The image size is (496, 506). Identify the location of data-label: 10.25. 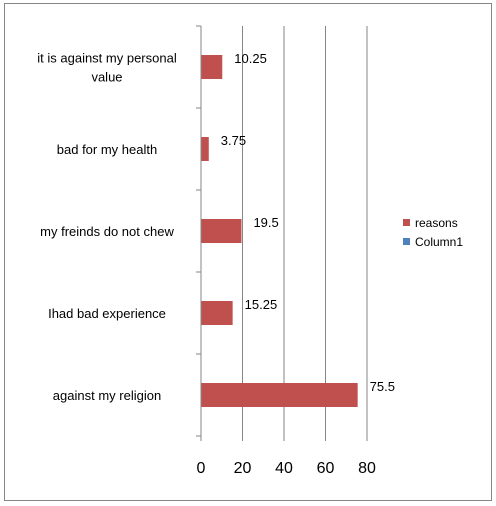
(250, 58).